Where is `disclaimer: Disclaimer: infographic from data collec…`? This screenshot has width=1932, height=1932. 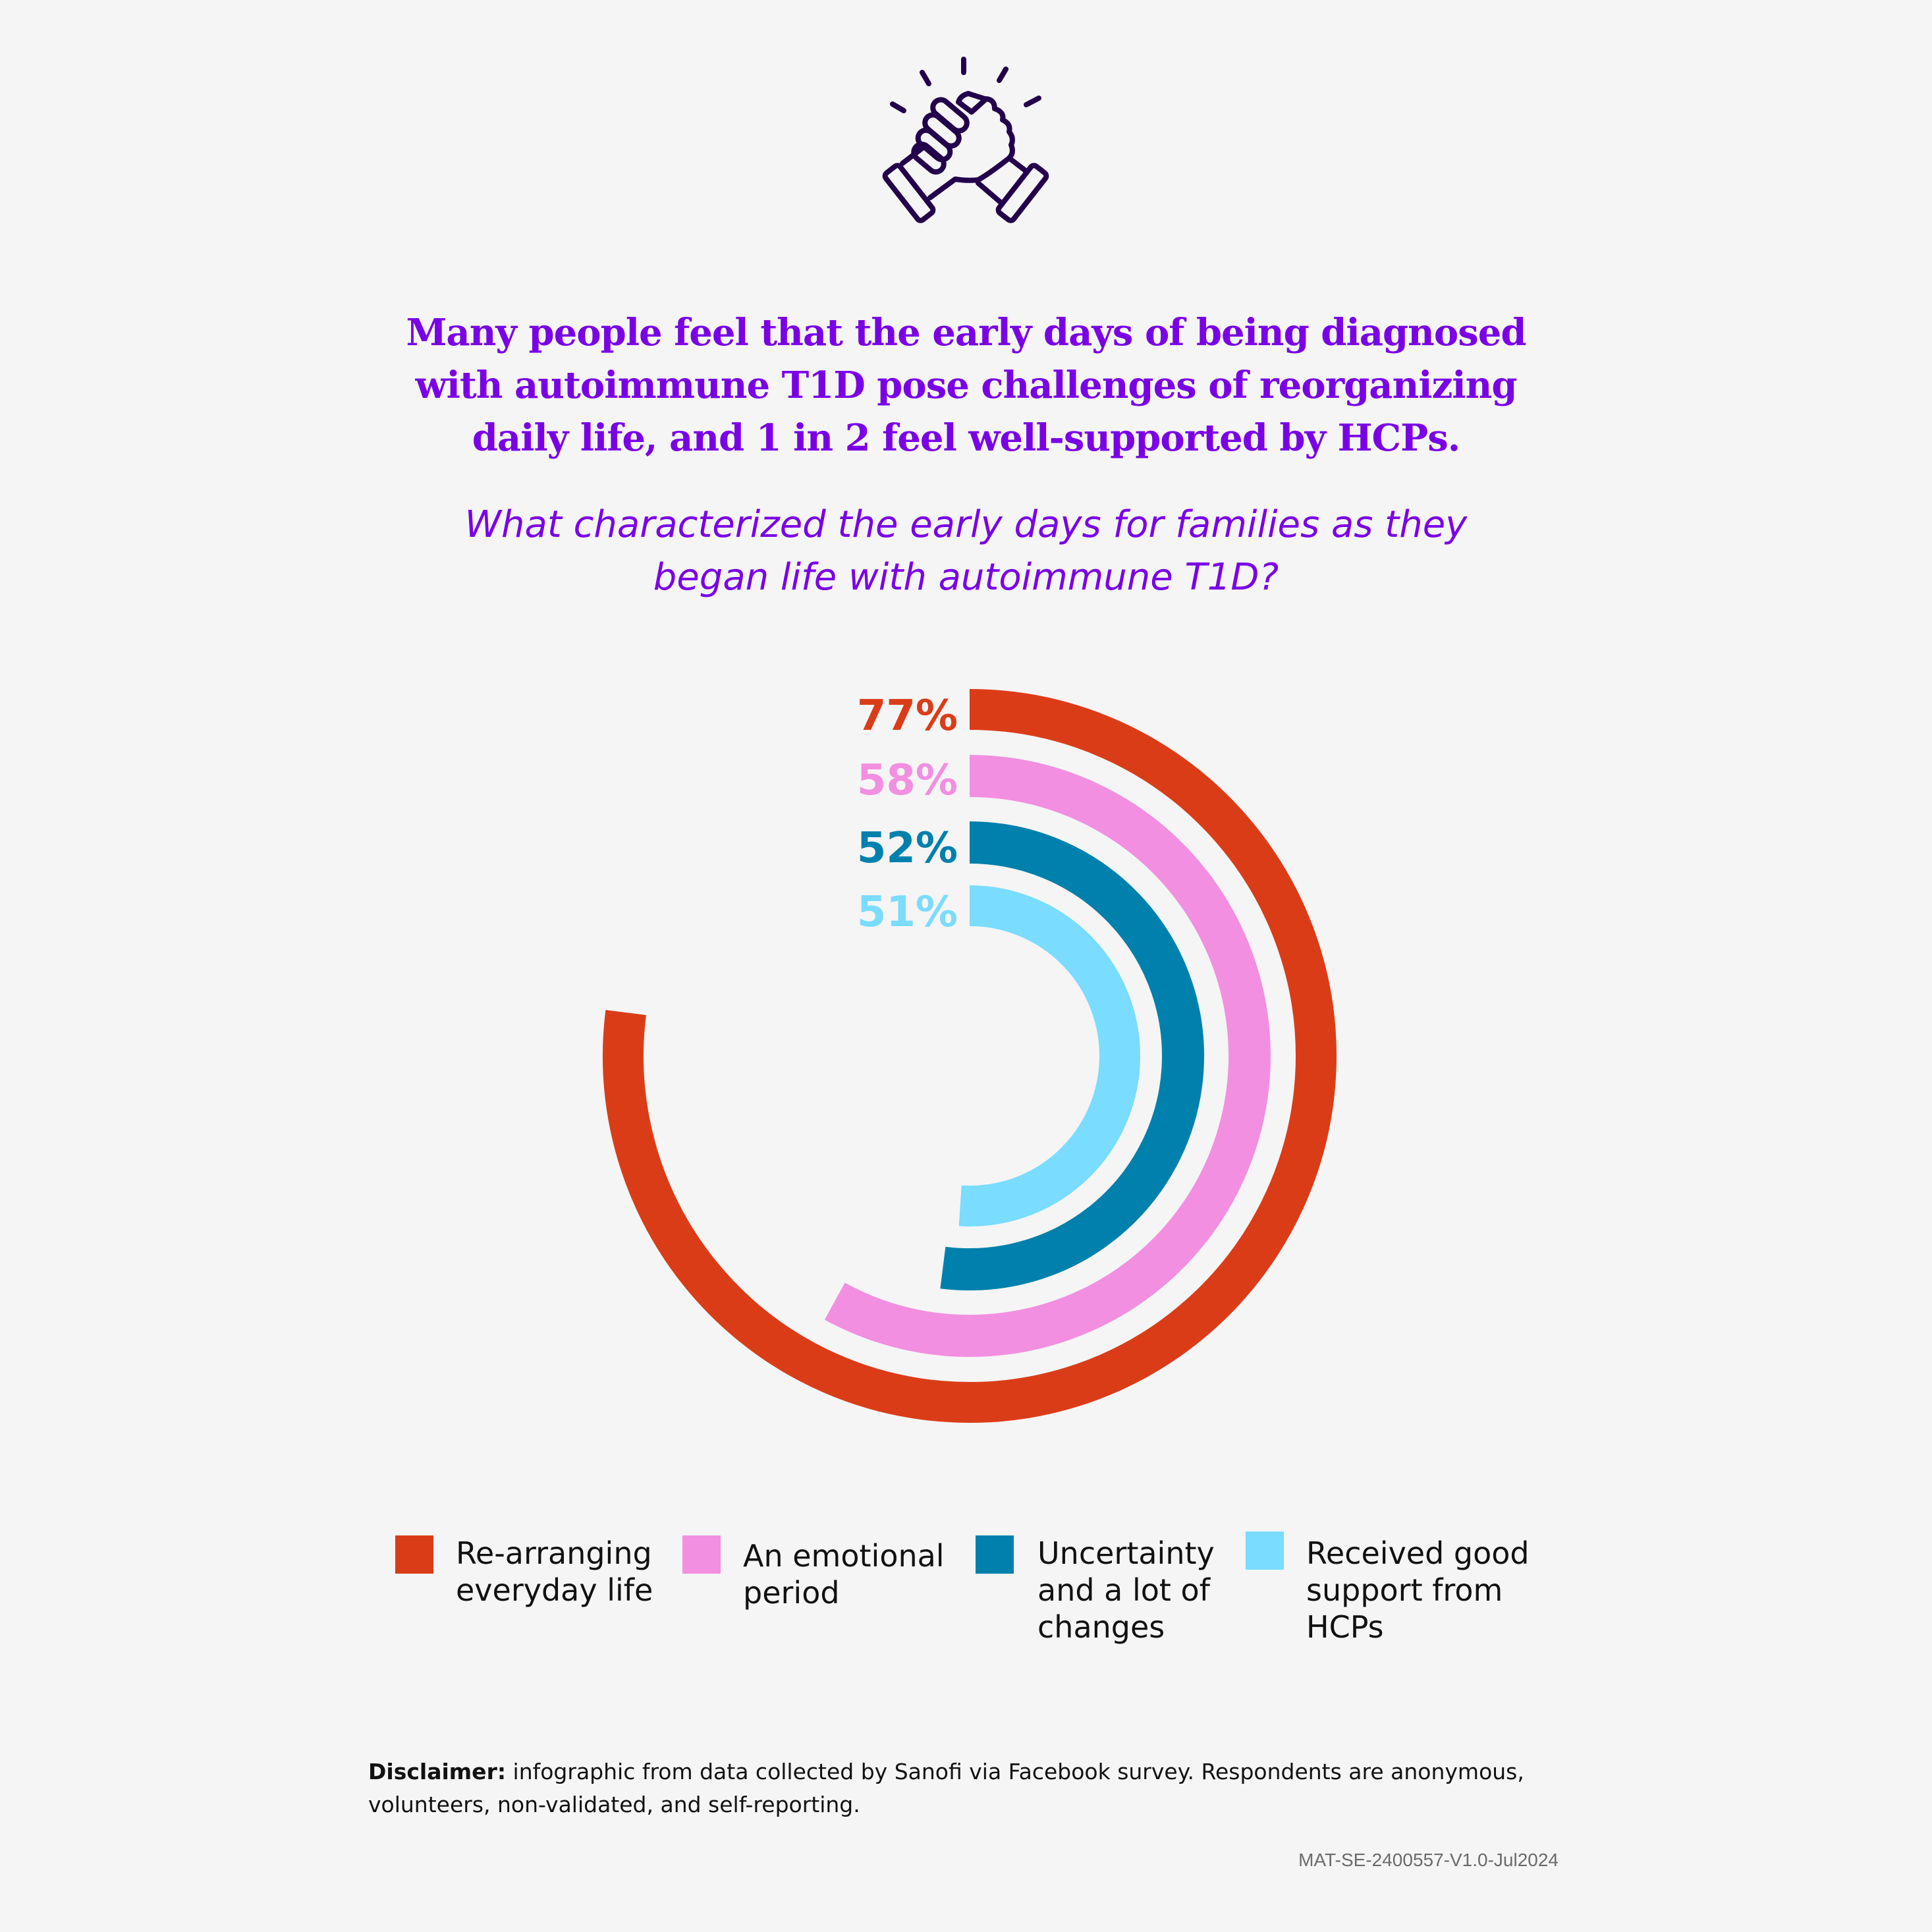
disclaimer: Disclaimer: infographic from data collec… is located at coordinates (978, 1788).